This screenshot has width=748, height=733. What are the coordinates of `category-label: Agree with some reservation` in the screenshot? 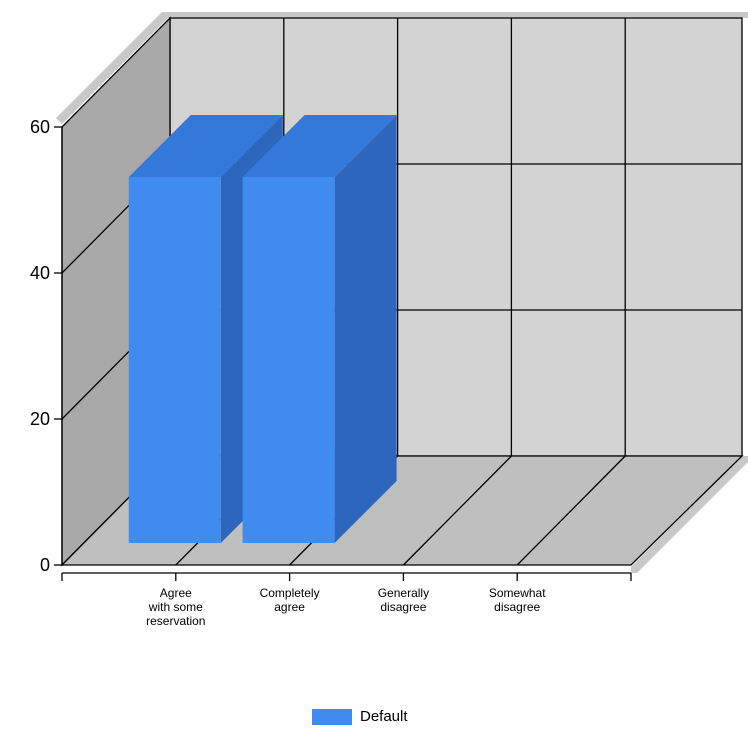 It's located at (175, 607).